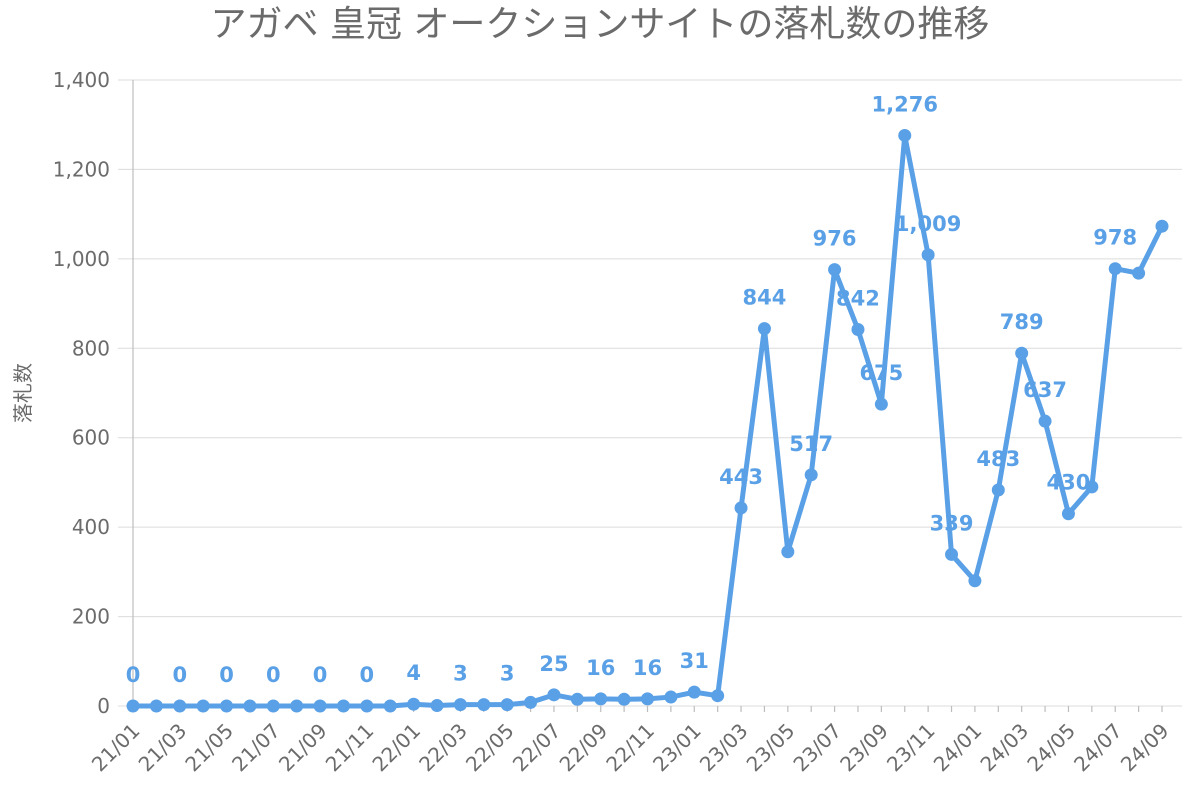  I want to click on data-label: 637, so click(1045, 390).